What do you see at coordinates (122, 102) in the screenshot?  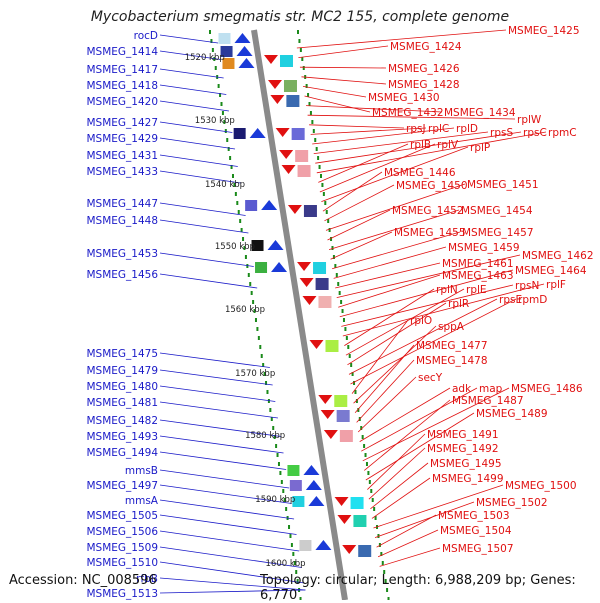 I see `left-gene-label: MSMEG_1420` at bounding box center [122, 102].